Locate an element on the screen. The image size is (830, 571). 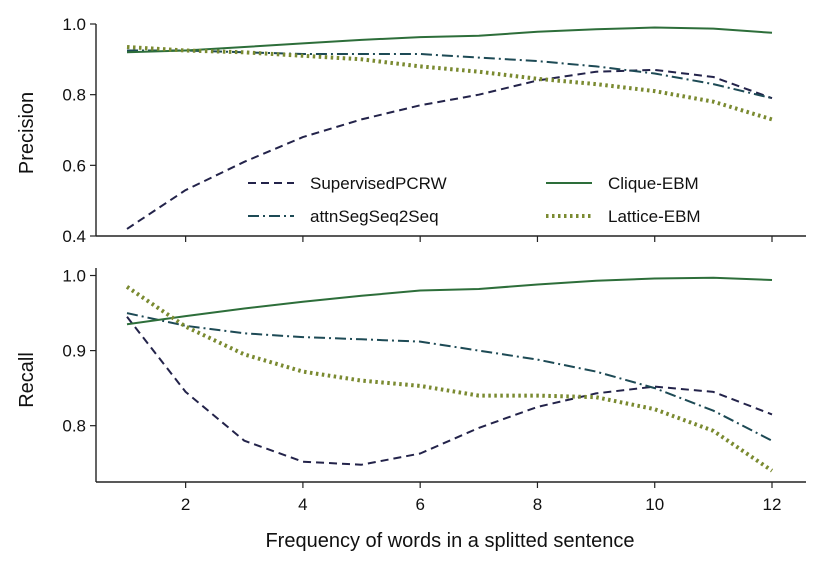
precision-series-lattice-ebm is located at coordinates (449, 83).